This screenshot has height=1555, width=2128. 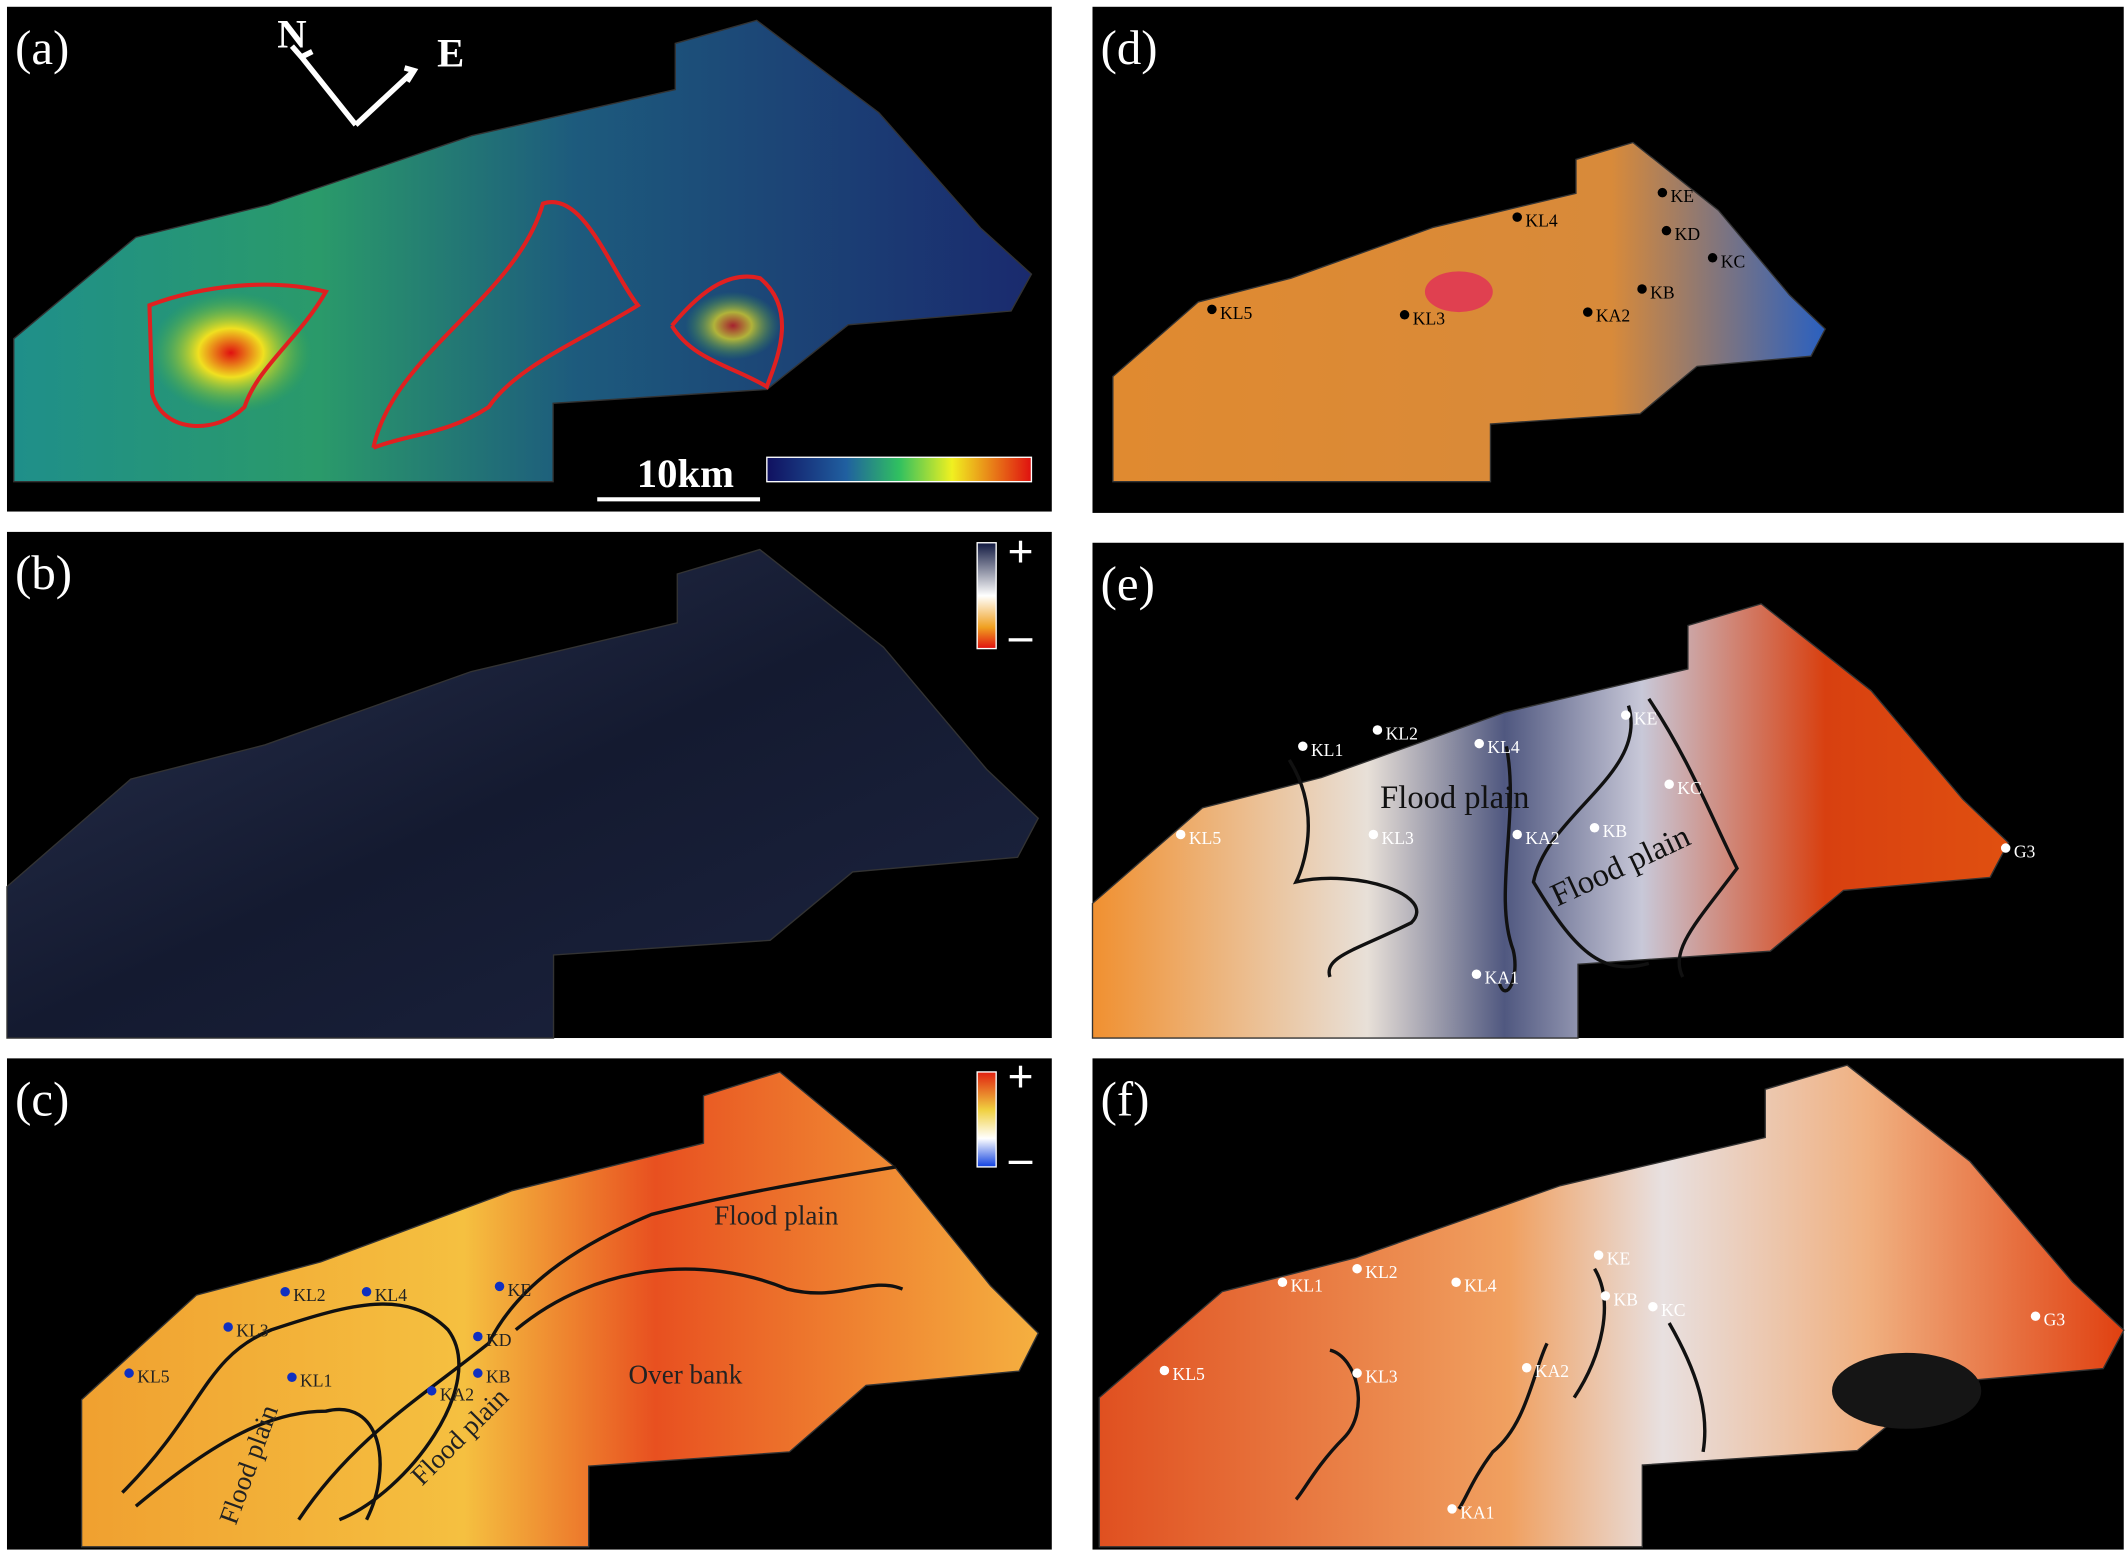 I want to click on panel-label: (a), so click(x=42, y=47).